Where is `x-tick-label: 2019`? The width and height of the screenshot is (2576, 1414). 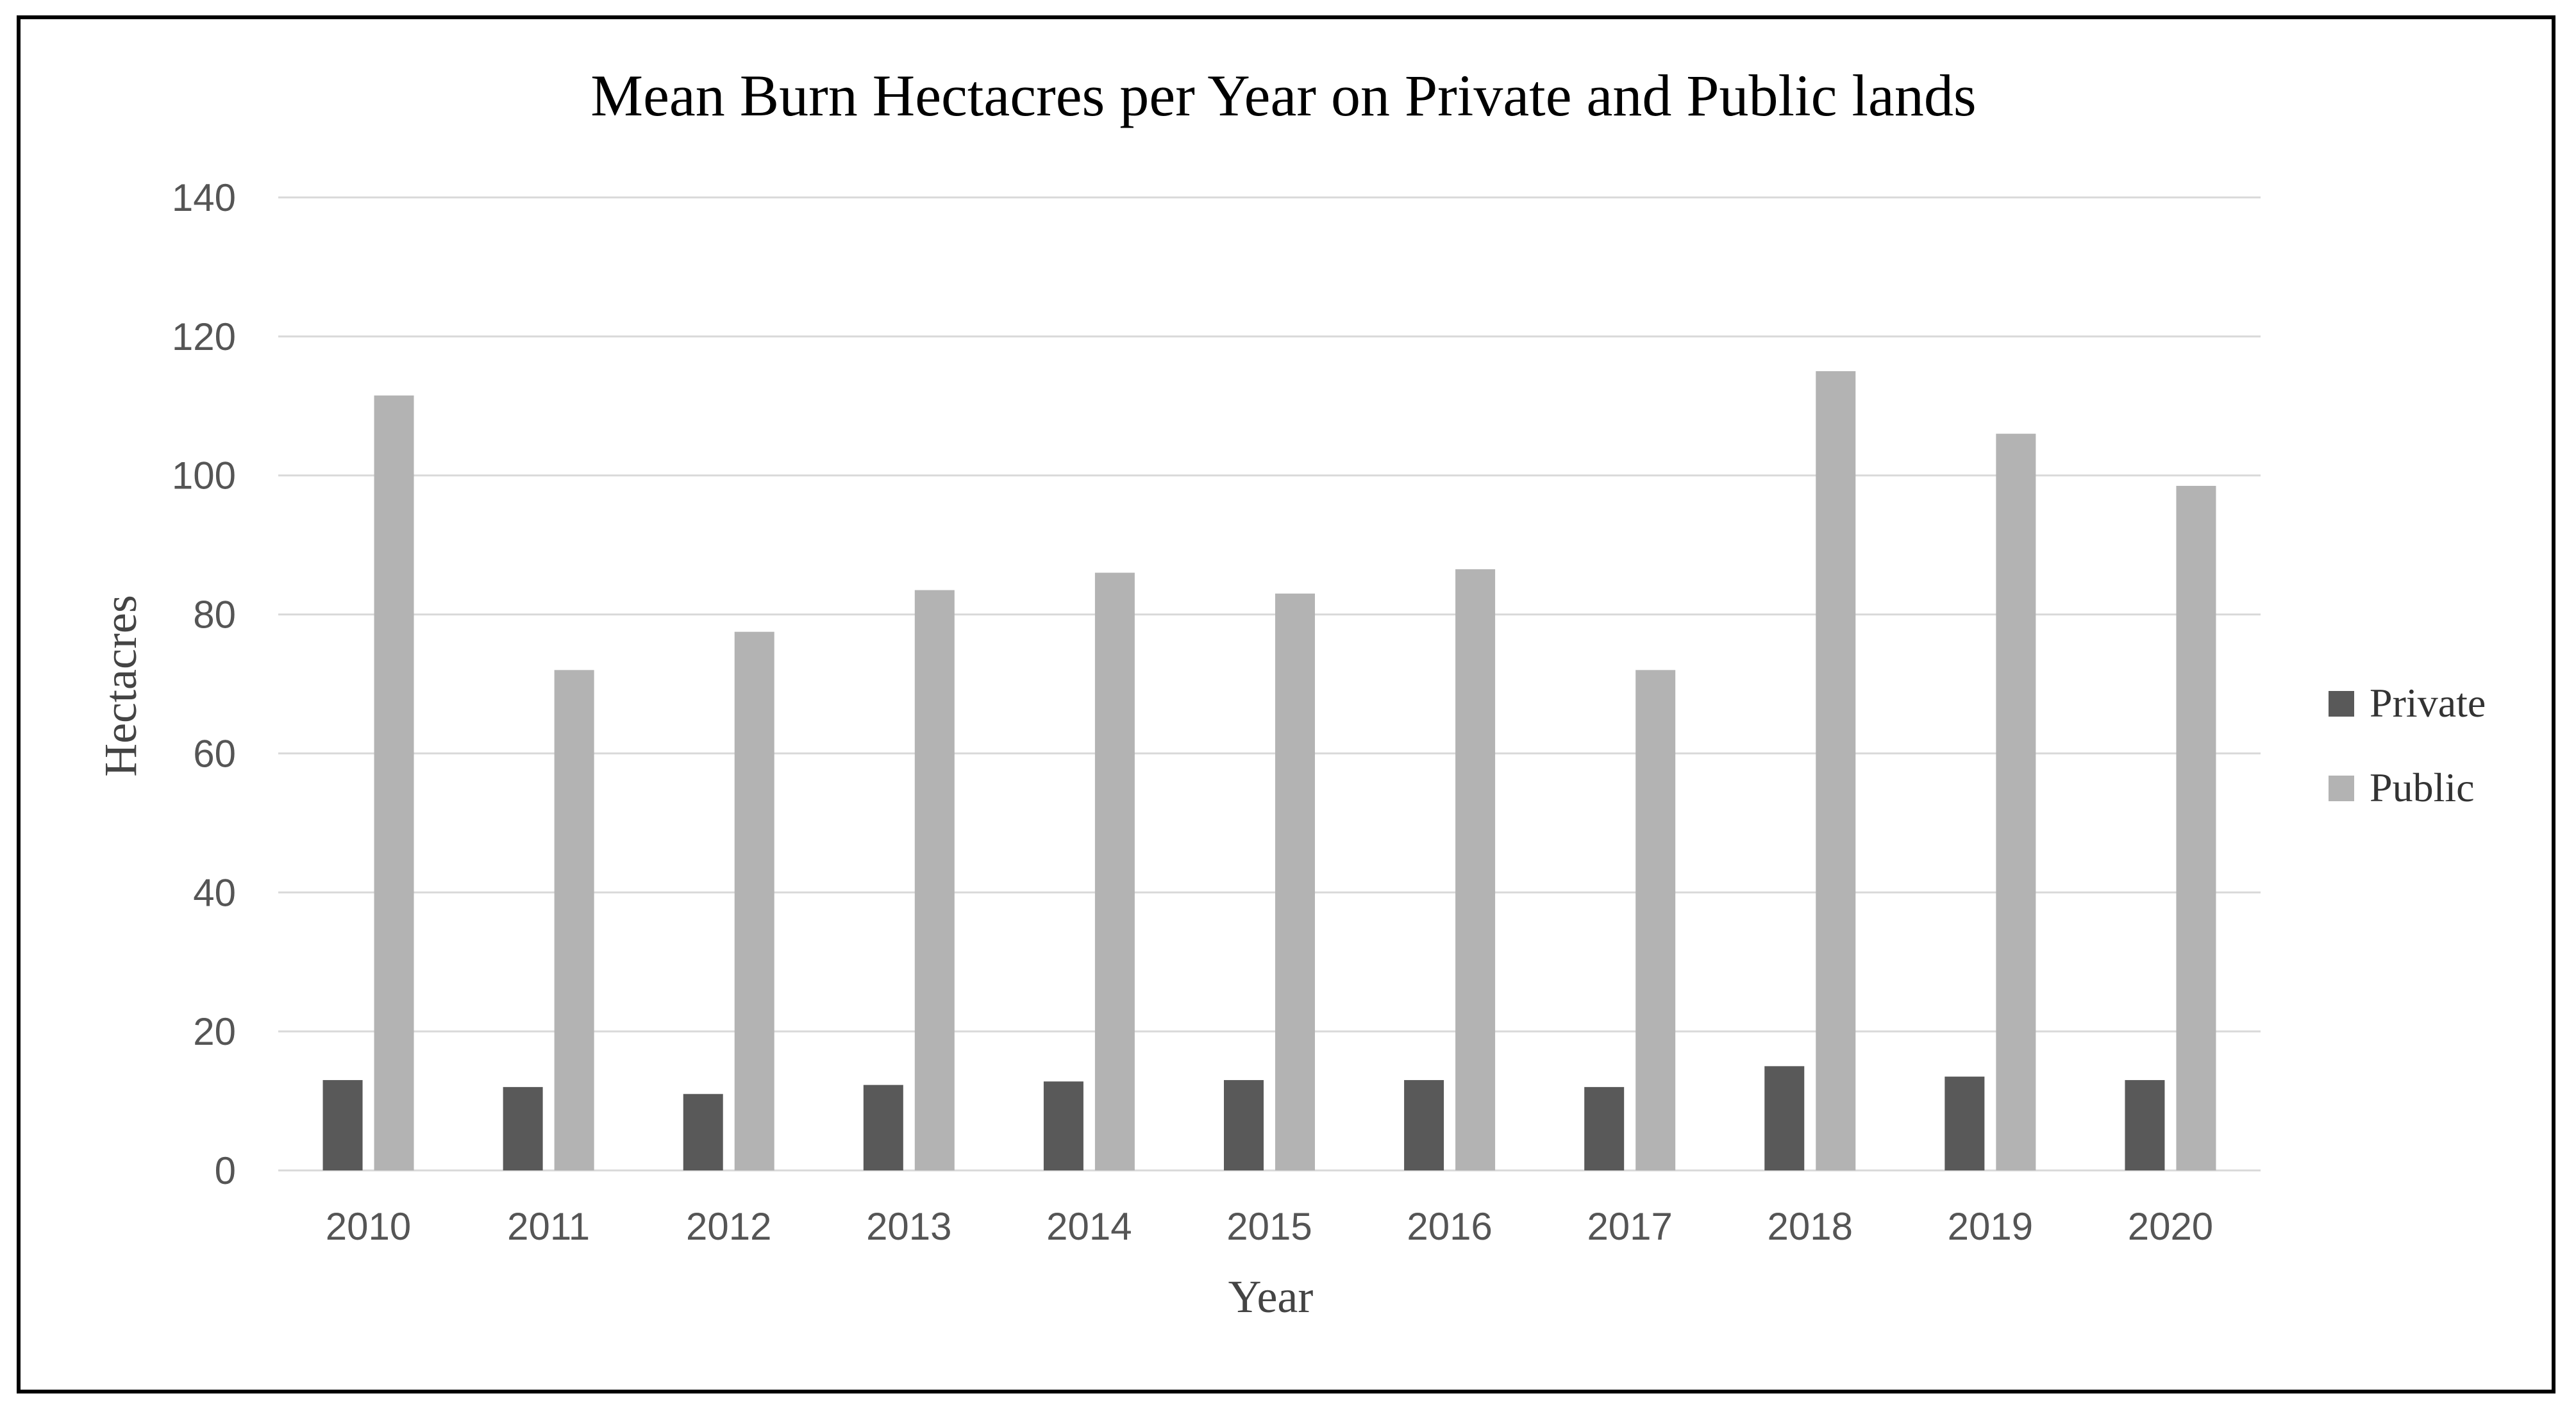 x-tick-label: 2019 is located at coordinates (1990, 1226).